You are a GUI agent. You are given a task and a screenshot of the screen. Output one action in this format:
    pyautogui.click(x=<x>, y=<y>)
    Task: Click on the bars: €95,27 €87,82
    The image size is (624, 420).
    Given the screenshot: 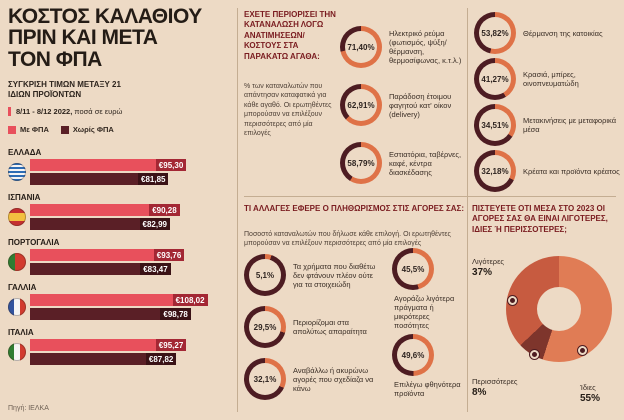 What is the action you would take?
    pyautogui.click(x=108, y=352)
    